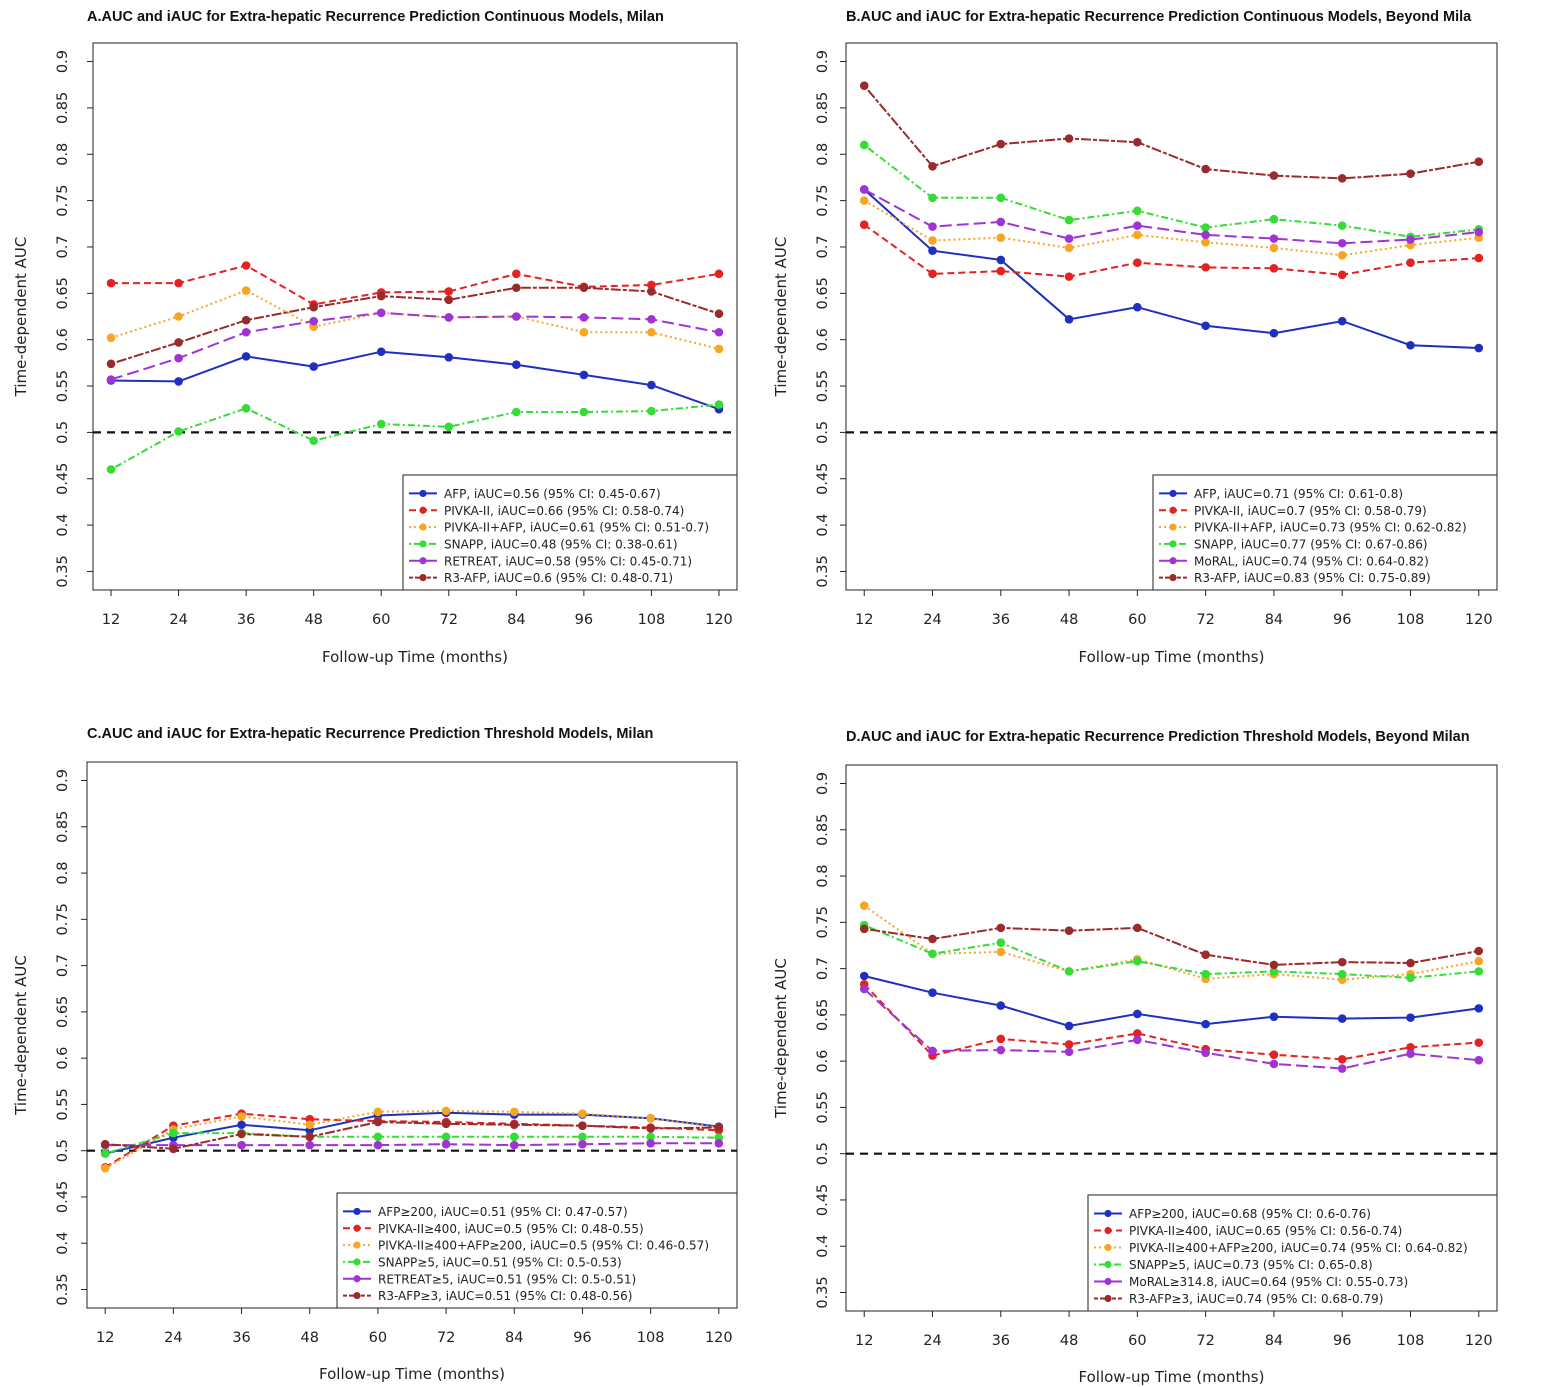  I want to click on x-tick-label: 12, so click(105, 1338).